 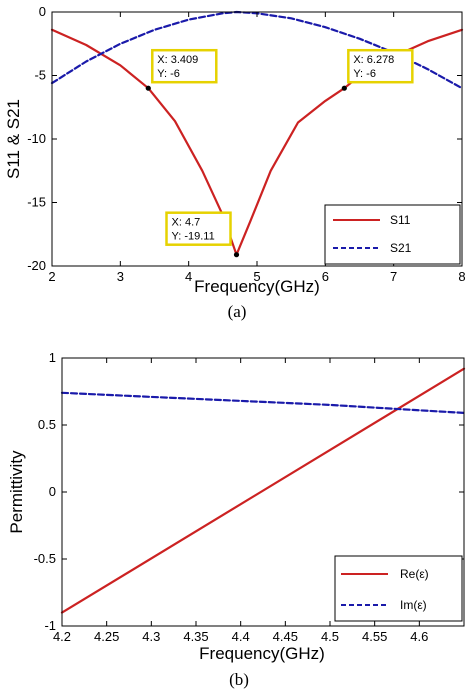 I want to click on chart-b-x-axis-label: Frequency(GHz), so click(x=262, y=653).